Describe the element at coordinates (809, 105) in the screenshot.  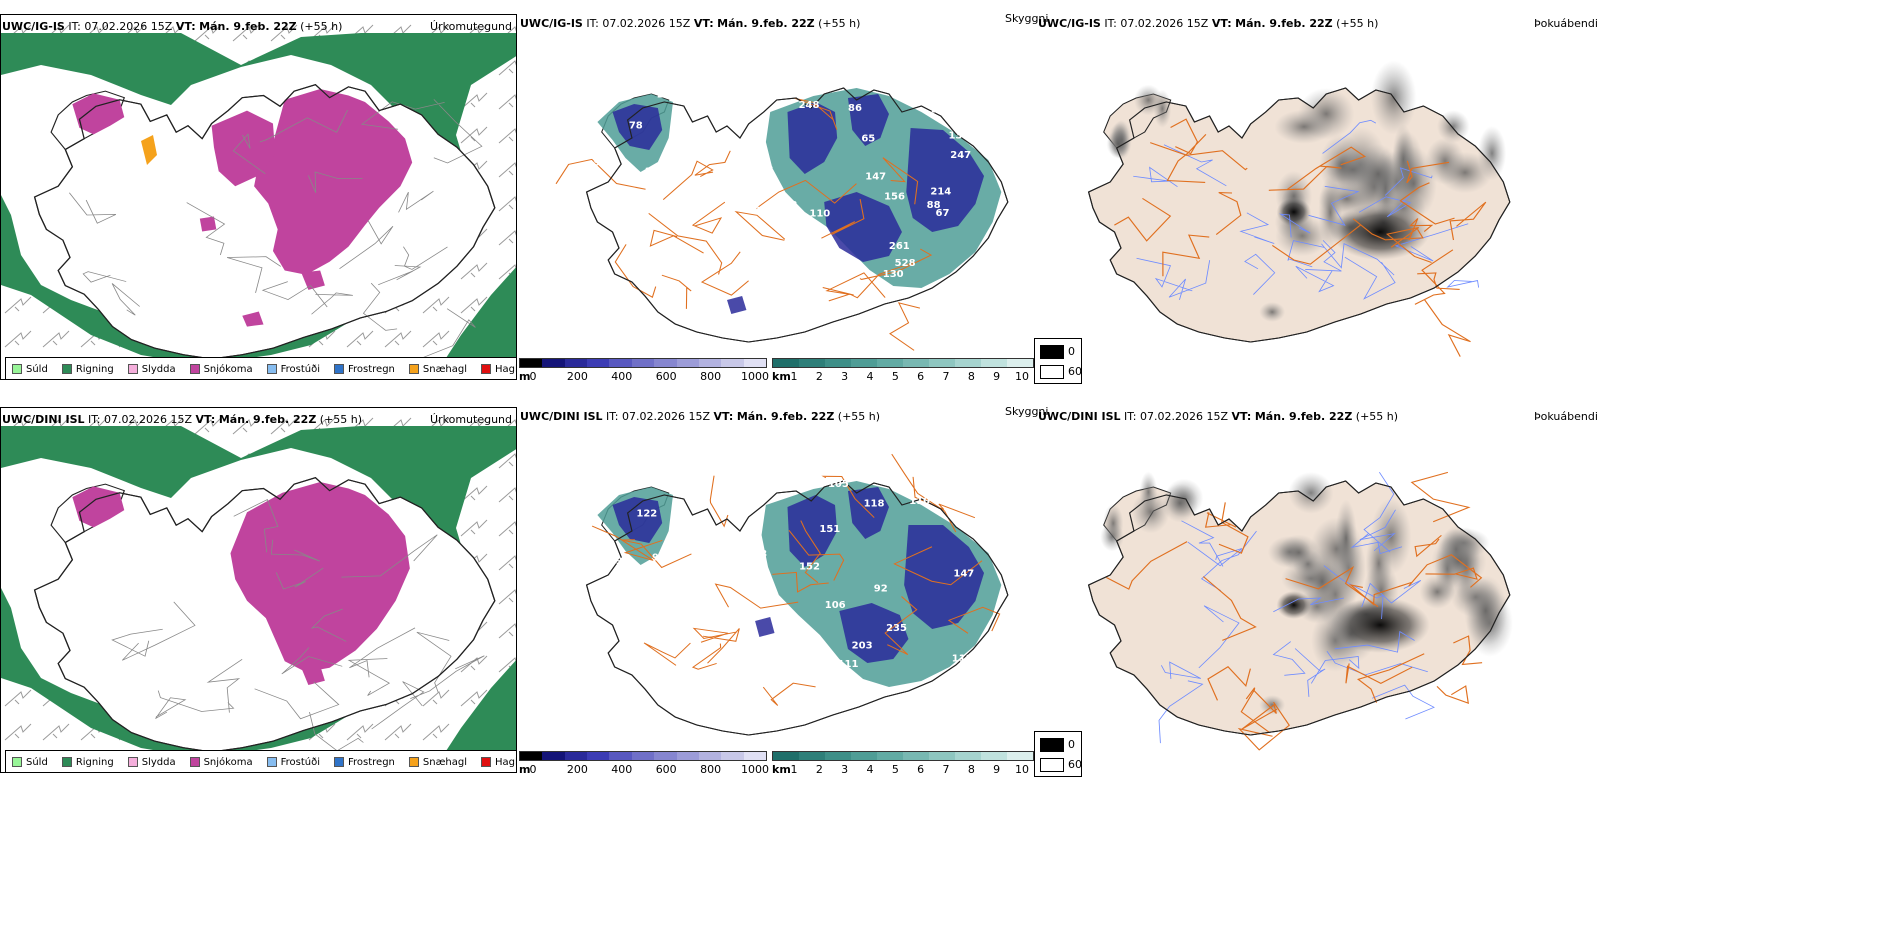
I see `cloud-value: 248` at that location.